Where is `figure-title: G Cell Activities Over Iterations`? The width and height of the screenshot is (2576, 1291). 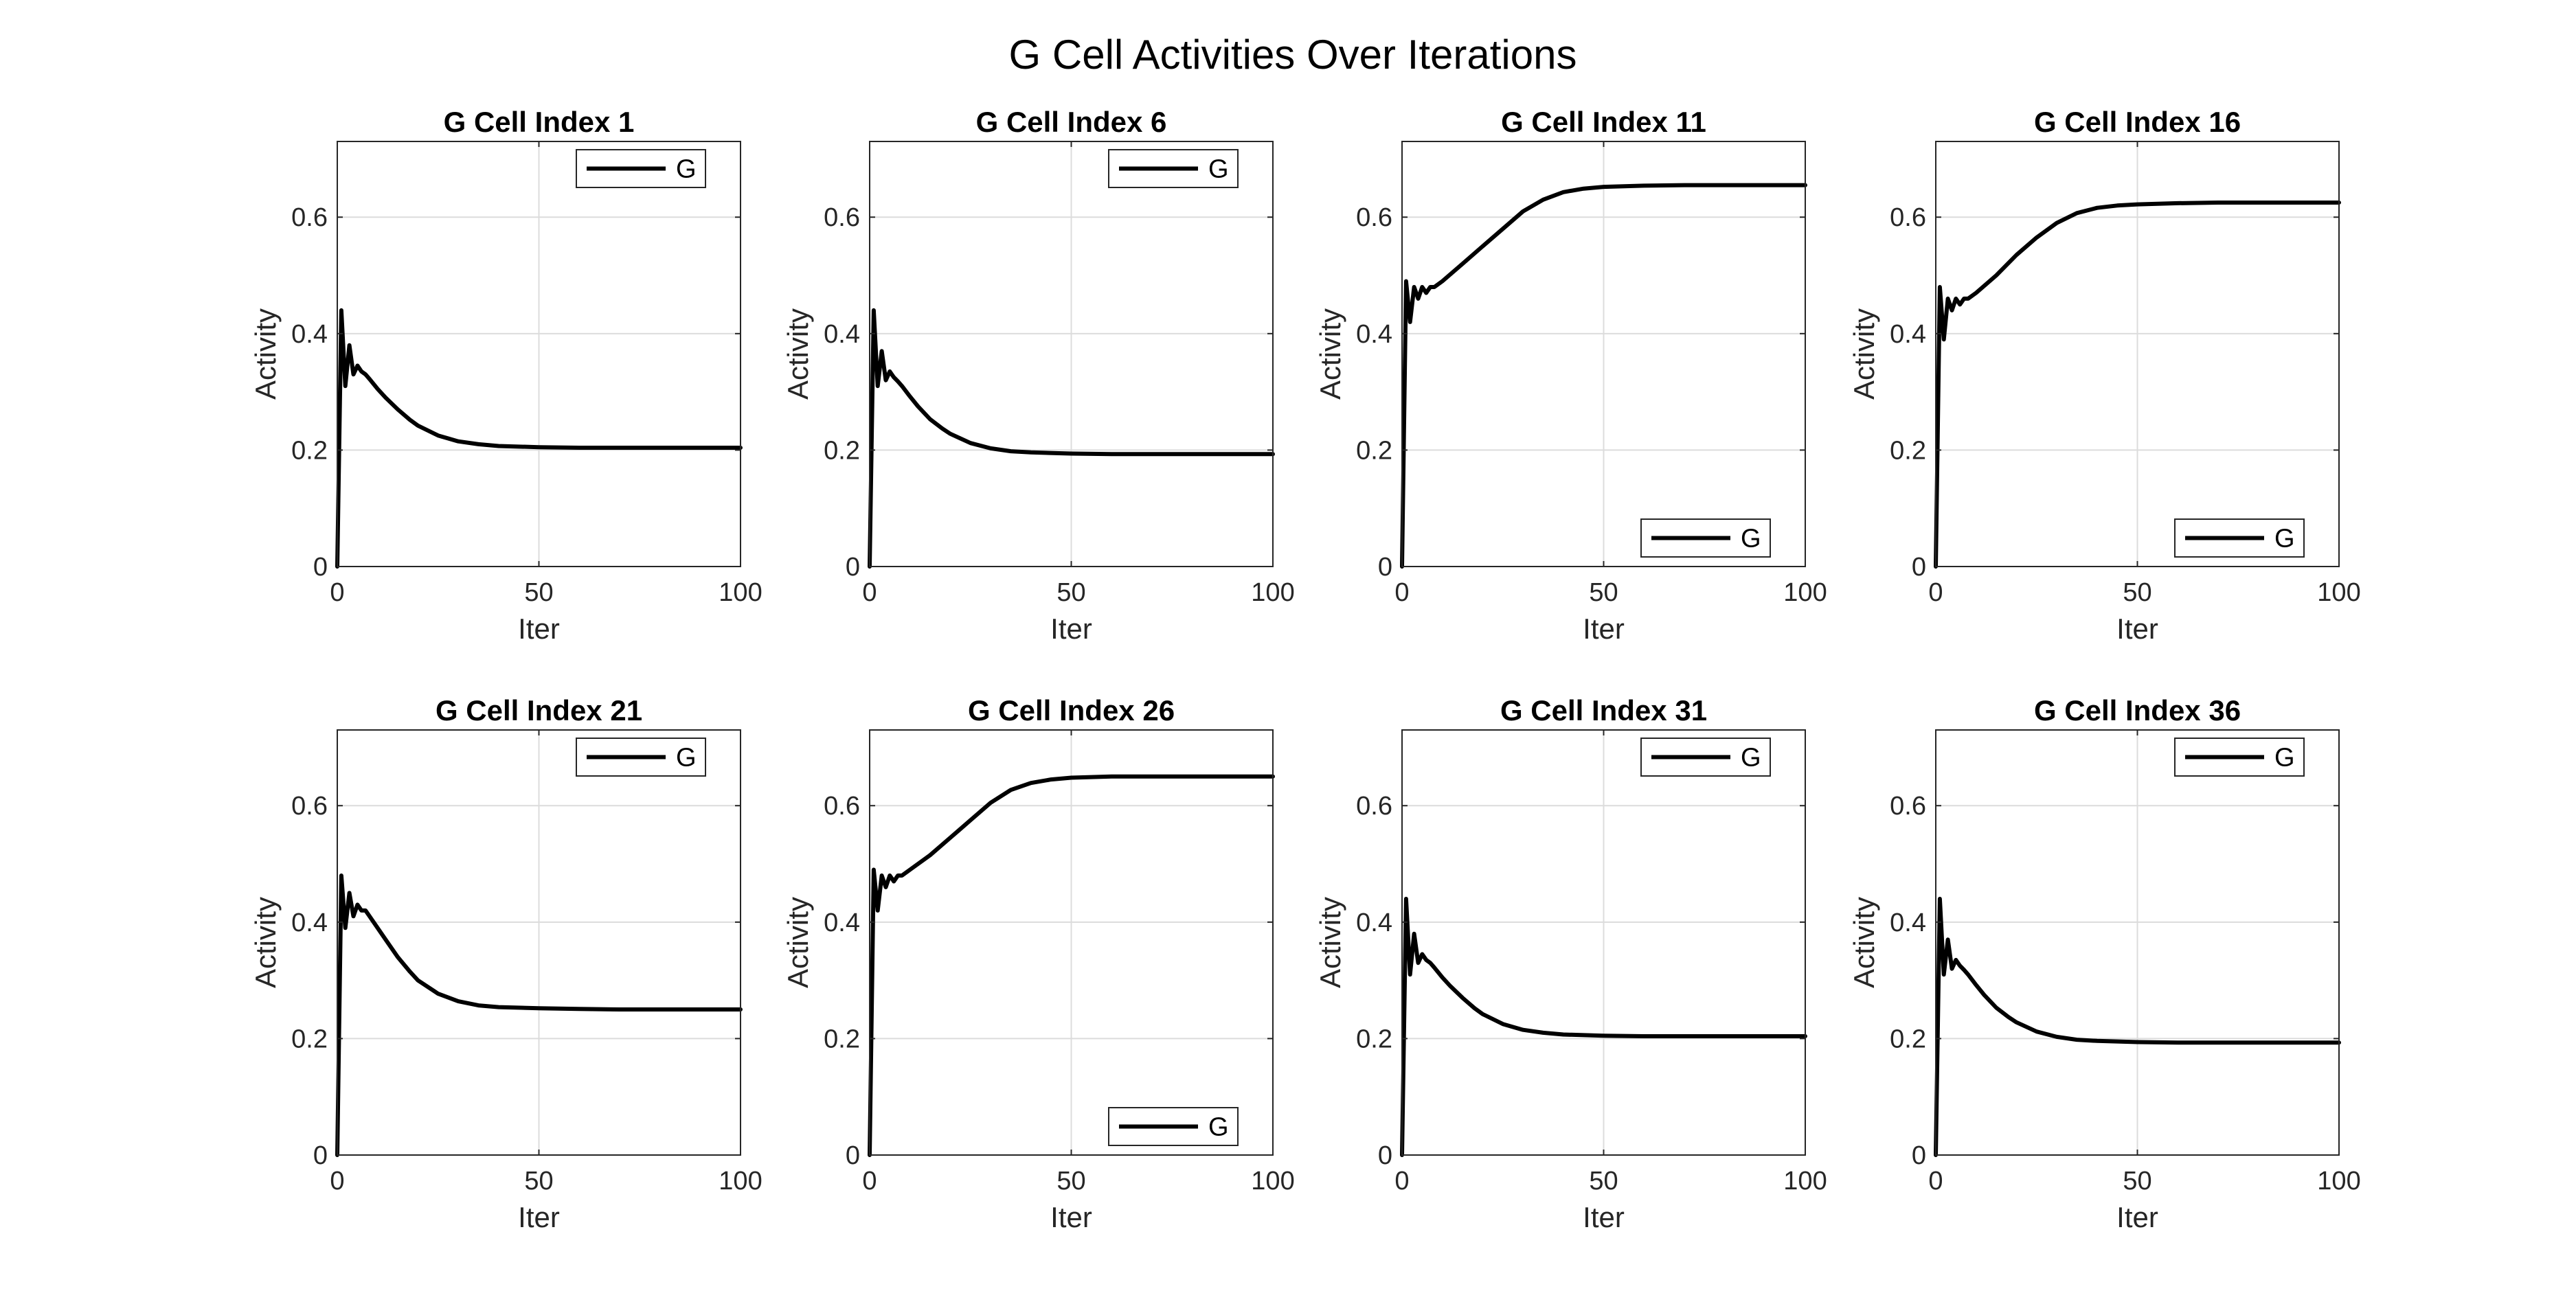 figure-title: G Cell Activities Over Iterations is located at coordinates (1293, 55).